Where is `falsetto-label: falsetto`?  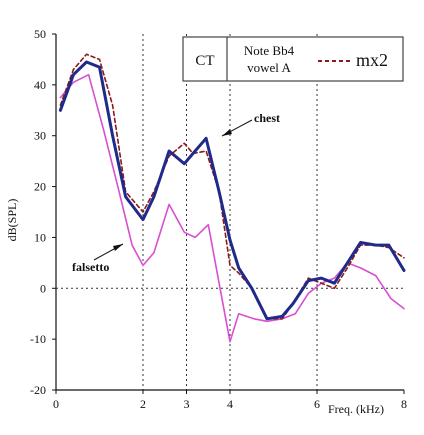
falsetto-label: falsetto is located at coordinates (90, 267).